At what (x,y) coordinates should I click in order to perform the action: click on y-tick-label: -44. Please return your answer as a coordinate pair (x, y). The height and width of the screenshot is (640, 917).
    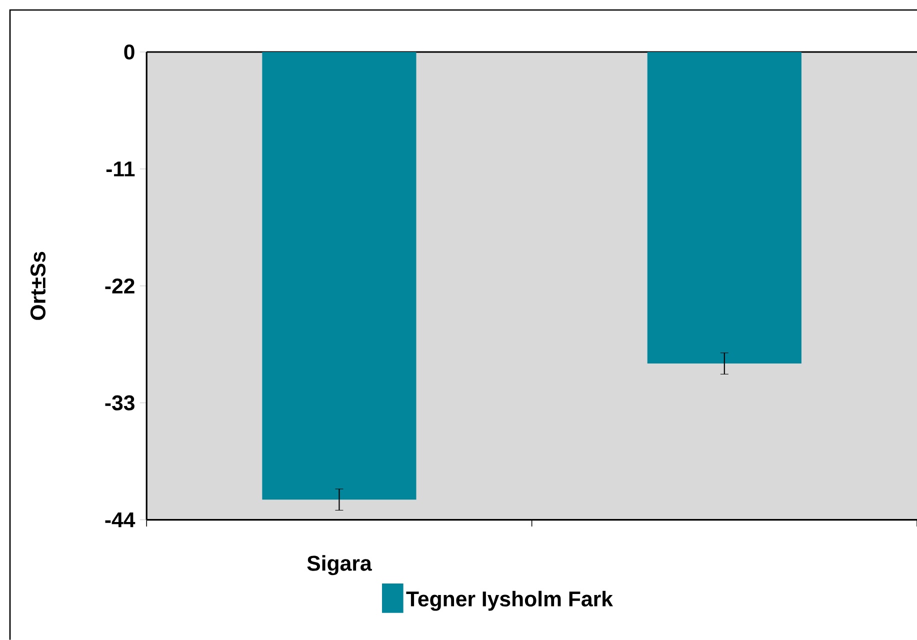
    Looking at the image, I should click on (120, 520).